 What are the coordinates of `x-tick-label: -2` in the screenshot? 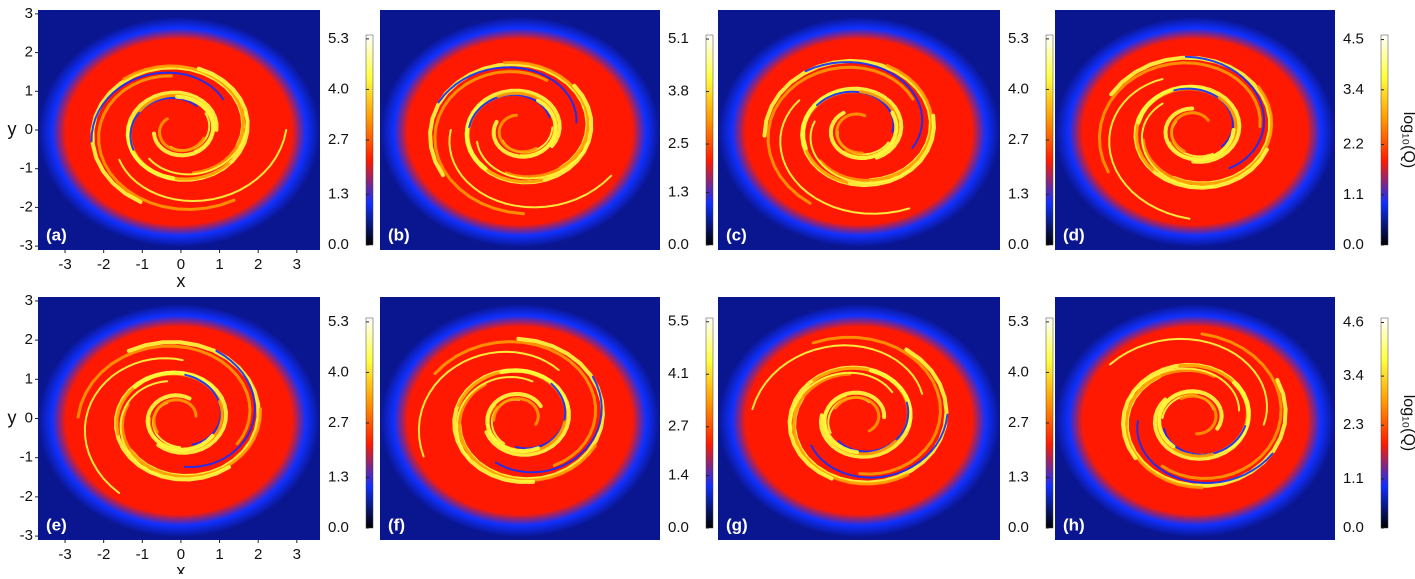 It's located at (103, 264).